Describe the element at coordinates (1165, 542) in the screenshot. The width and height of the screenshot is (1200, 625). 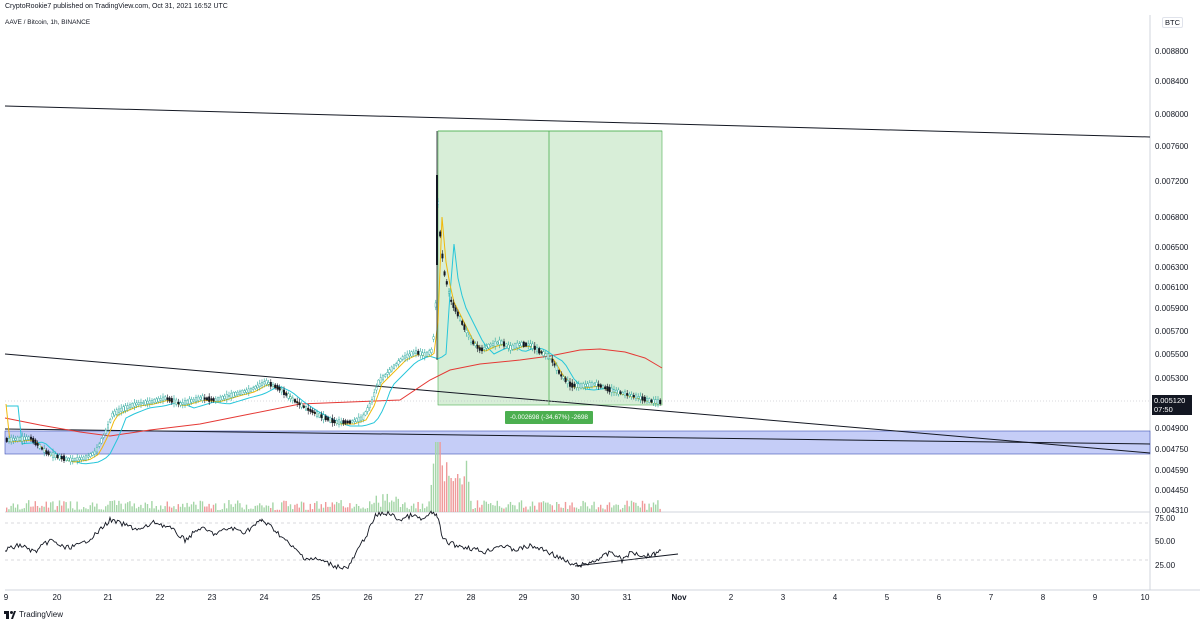
I see `rsi-axis: 75.00 50.00 25.00` at that location.